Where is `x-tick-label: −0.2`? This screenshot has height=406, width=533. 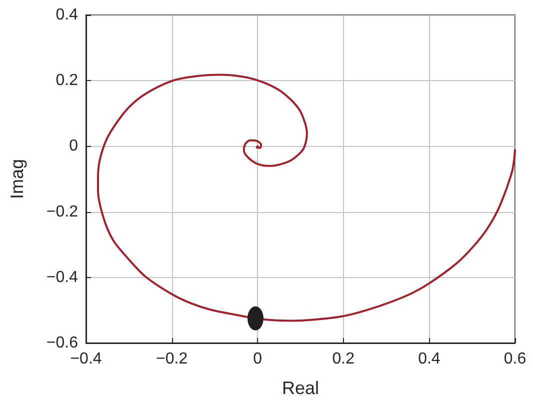 x-tick-label: −0.2 is located at coordinates (172, 359).